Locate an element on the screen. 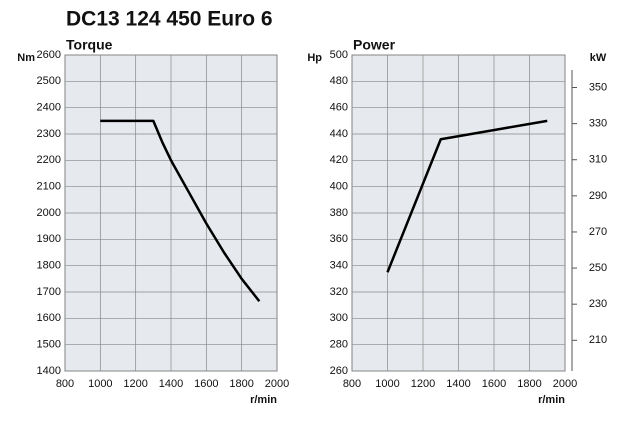  page-title: DC13 124 450 Euro 6 is located at coordinates (169, 19).